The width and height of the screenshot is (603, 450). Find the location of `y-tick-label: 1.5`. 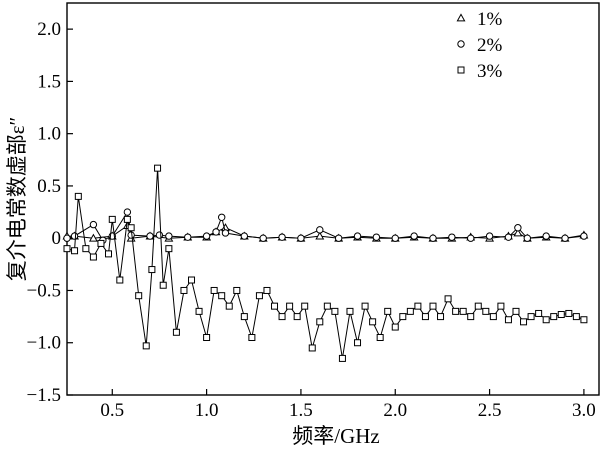

y-tick-label: 1.5 is located at coordinates (49, 81).